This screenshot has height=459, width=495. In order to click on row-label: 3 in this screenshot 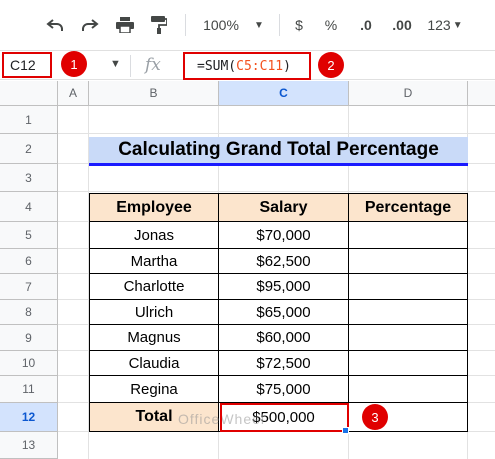, I will do `click(28, 177)`.